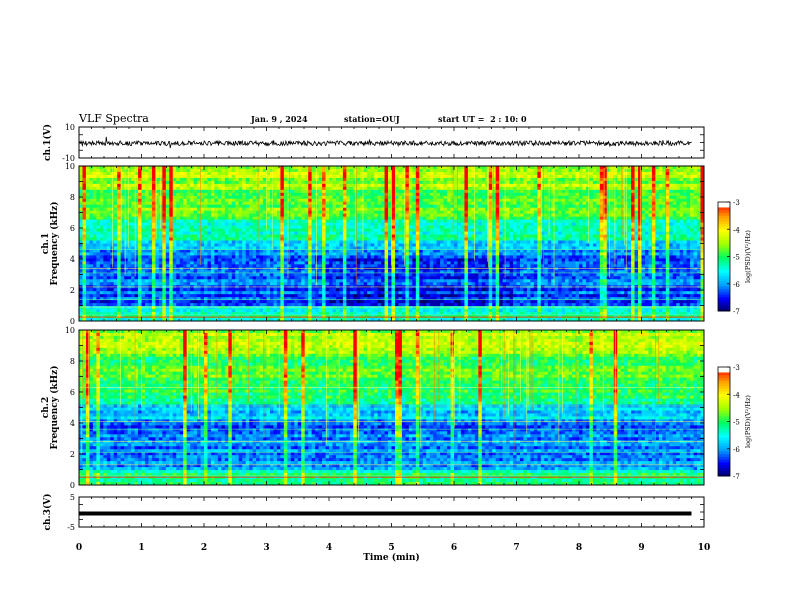 This screenshot has height=612, width=792. I want to click on colorbar-ch2-tick: -4, so click(736, 395).